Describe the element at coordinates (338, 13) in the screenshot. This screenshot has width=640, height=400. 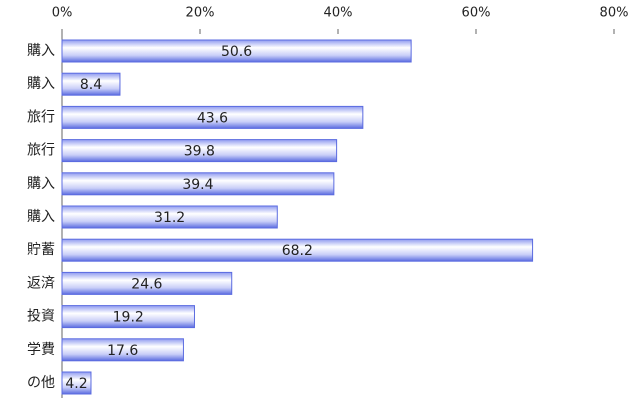
I see `x-tick-label: 40%` at that location.